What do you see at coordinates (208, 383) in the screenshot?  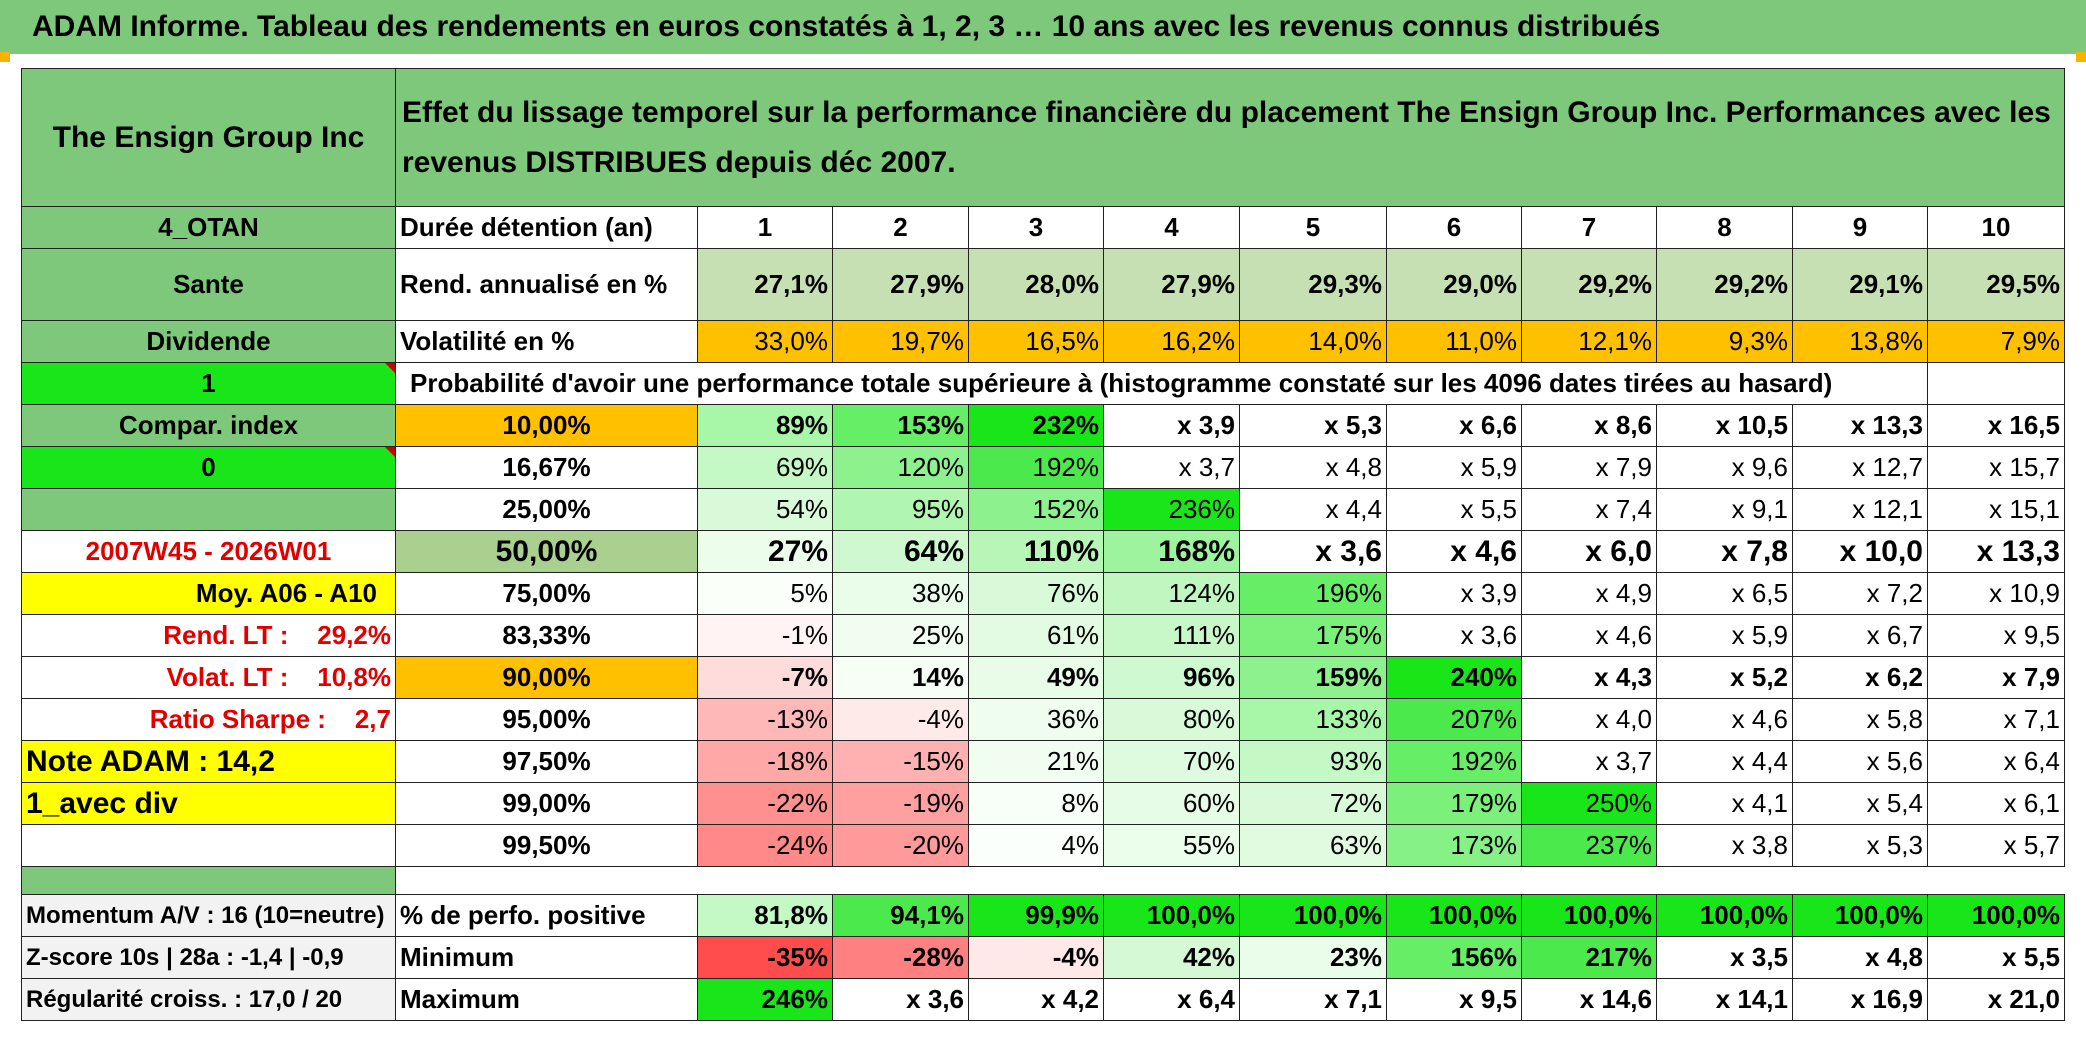 I see `selector-one-cell: 1` at bounding box center [208, 383].